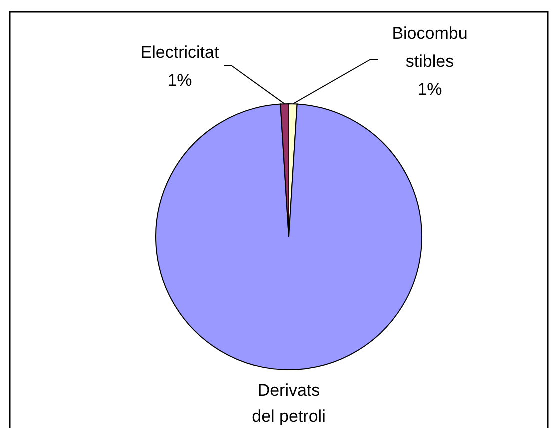 This screenshot has width=553, height=428. I want to click on slice-label: Derivats del petroli, so click(289, 403).